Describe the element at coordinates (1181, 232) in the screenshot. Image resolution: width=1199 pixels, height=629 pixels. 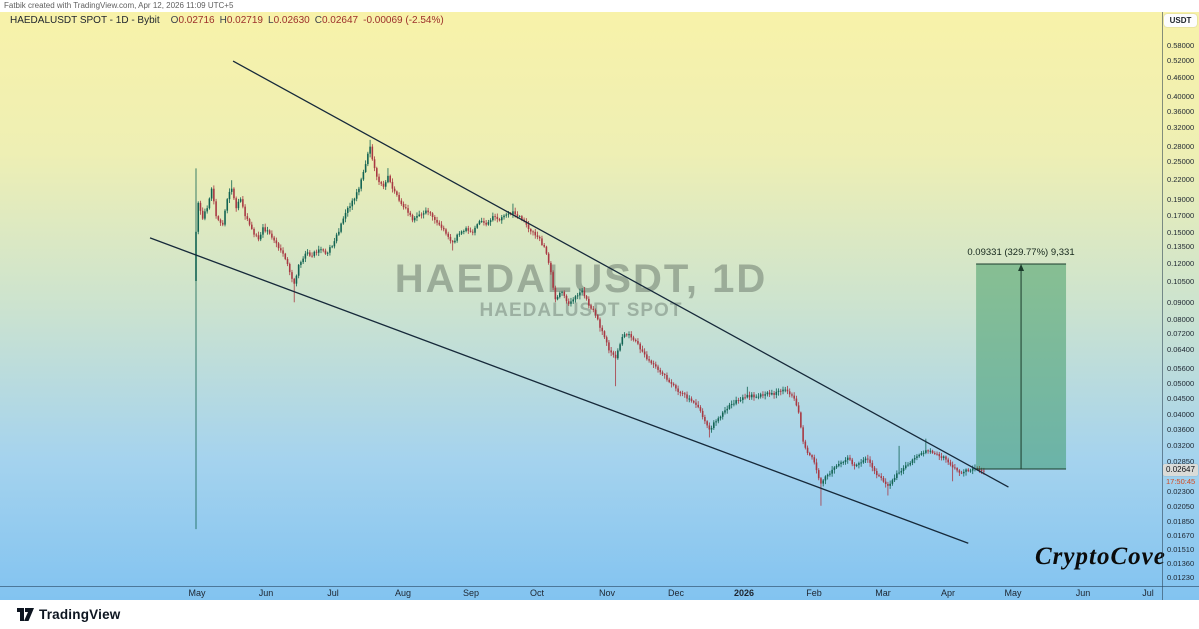
I see `price-tick: 0.15000` at that location.